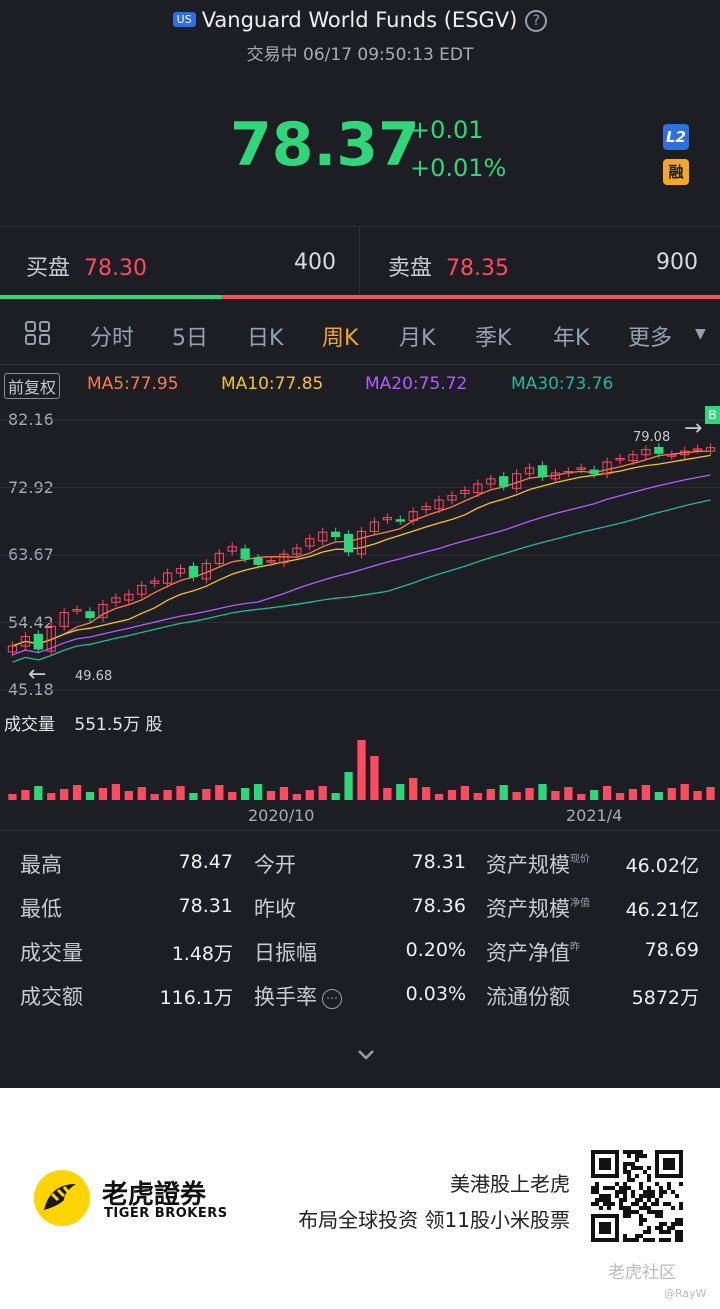 This screenshot has width=720, height=1309. Describe the element at coordinates (528, 996) in the screenshot. I see `stat-label: 流通份额` at that location.